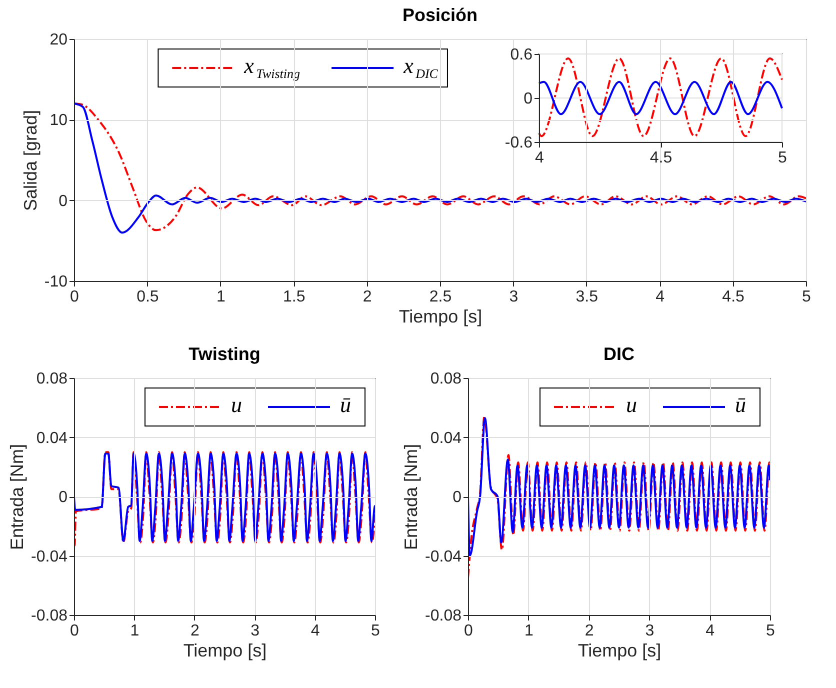 The image size is (836, 688). Describe the element at coordinates (59, 121) in the screenshot. I see `y-tick-label: 10` at that location.